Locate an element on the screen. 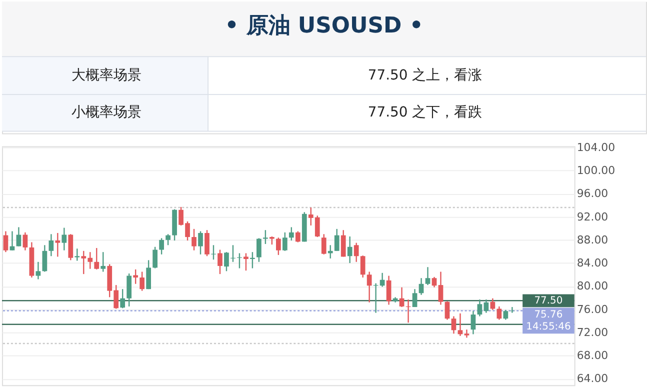 The width and height of the screenshot is (647, 387). text: 大概率场景 is located at coordinates (107, 76).